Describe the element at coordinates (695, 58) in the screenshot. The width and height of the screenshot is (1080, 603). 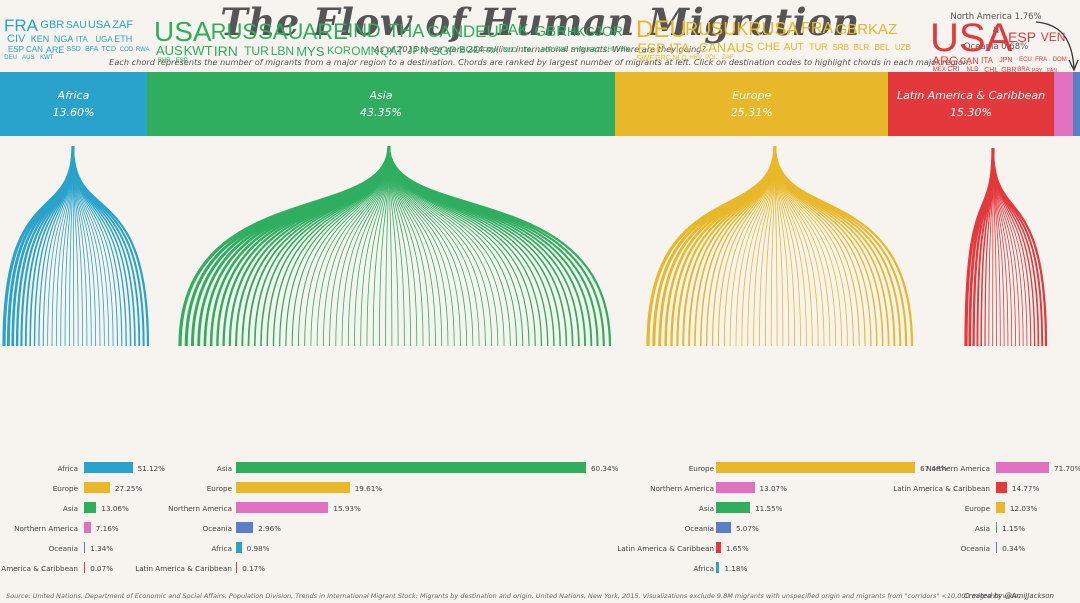
I see `destination-code-hrv: HRV` at that location.